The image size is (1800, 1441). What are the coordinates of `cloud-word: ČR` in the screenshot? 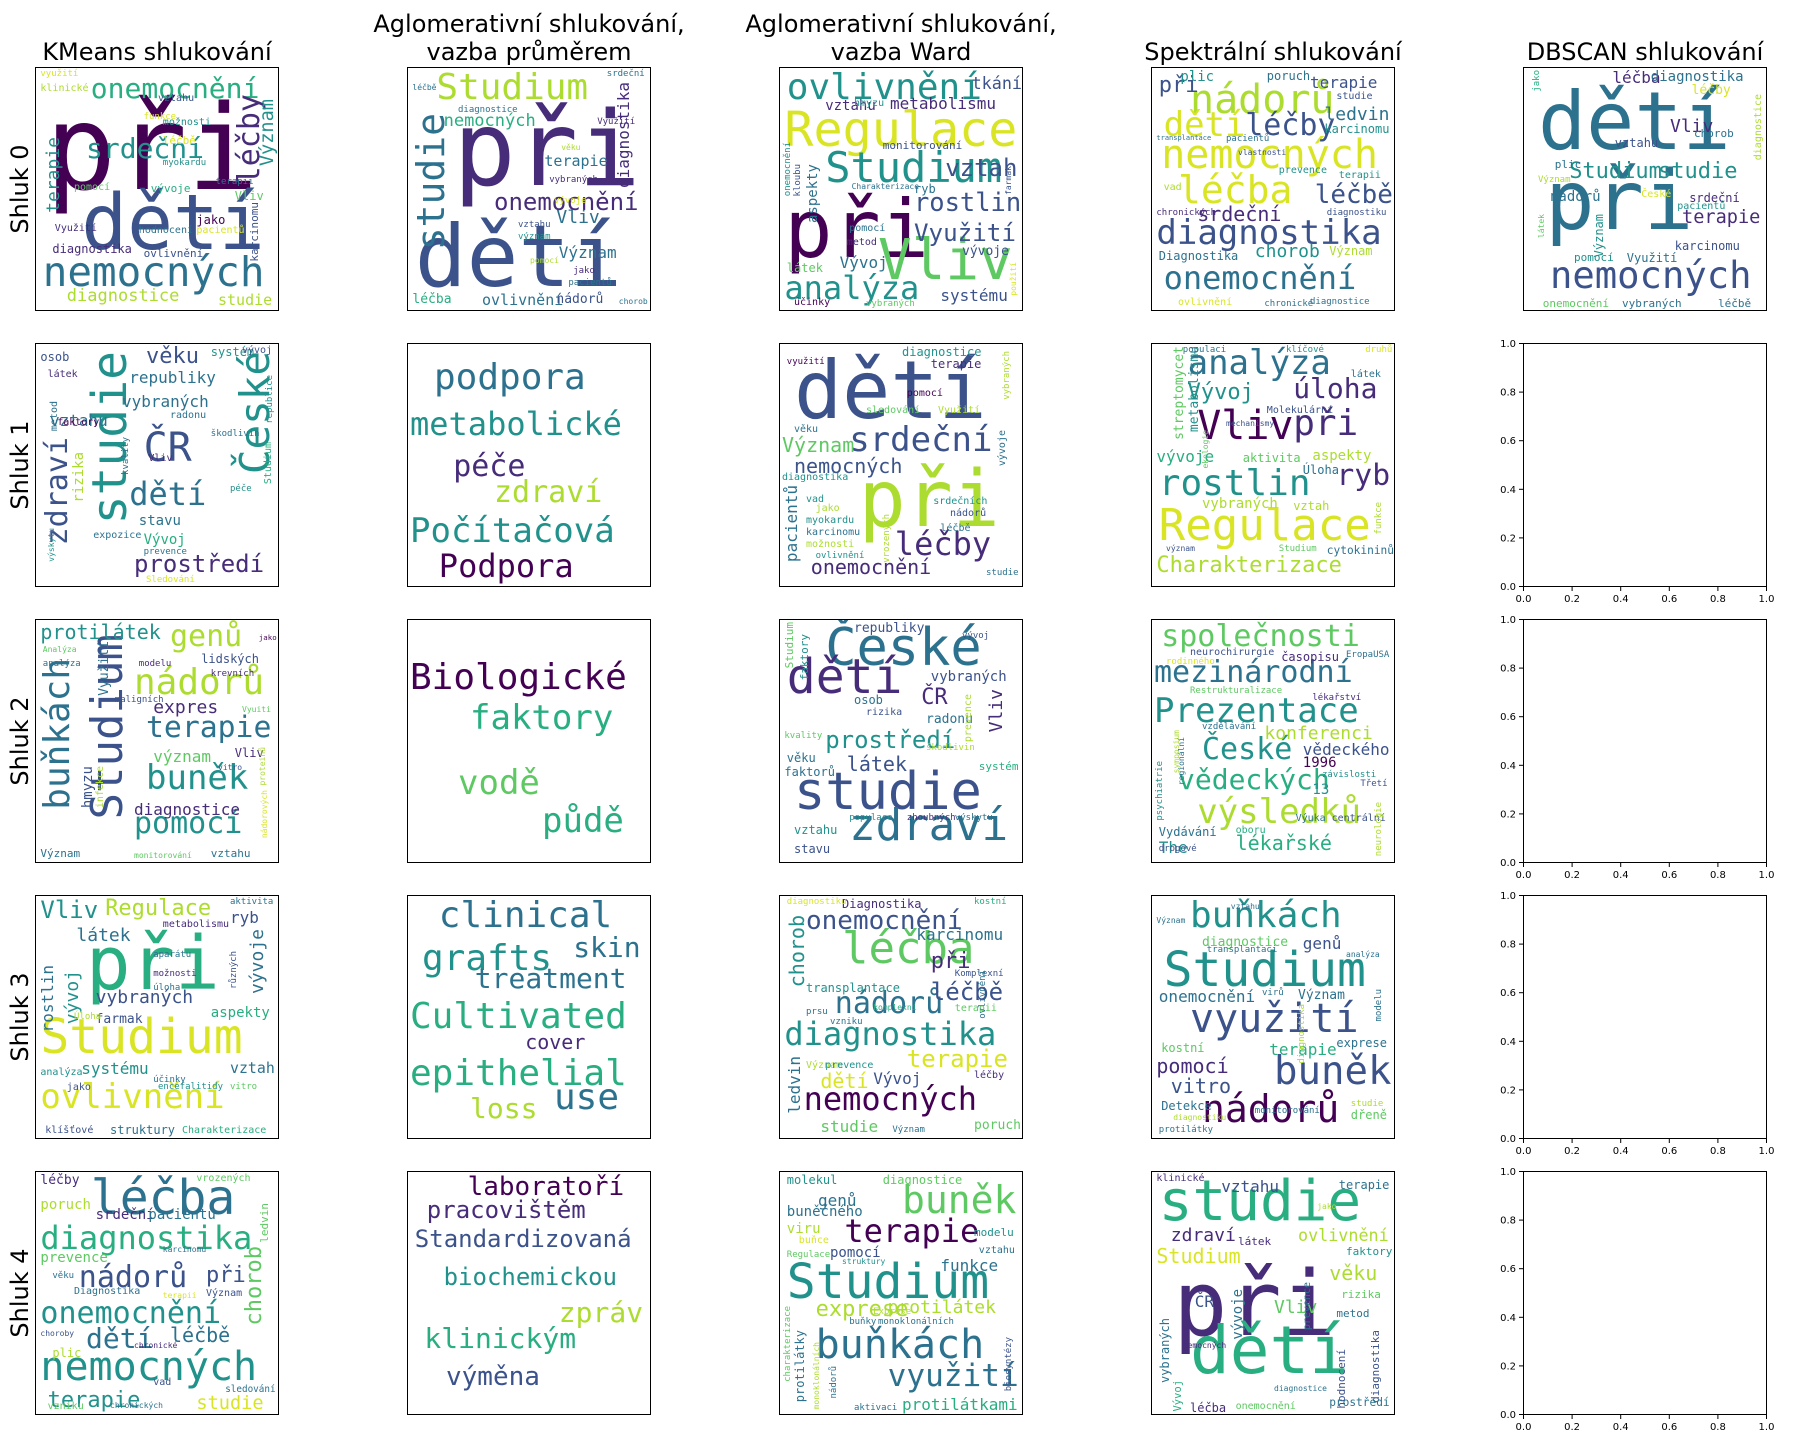 It's located at (1204, 1301).